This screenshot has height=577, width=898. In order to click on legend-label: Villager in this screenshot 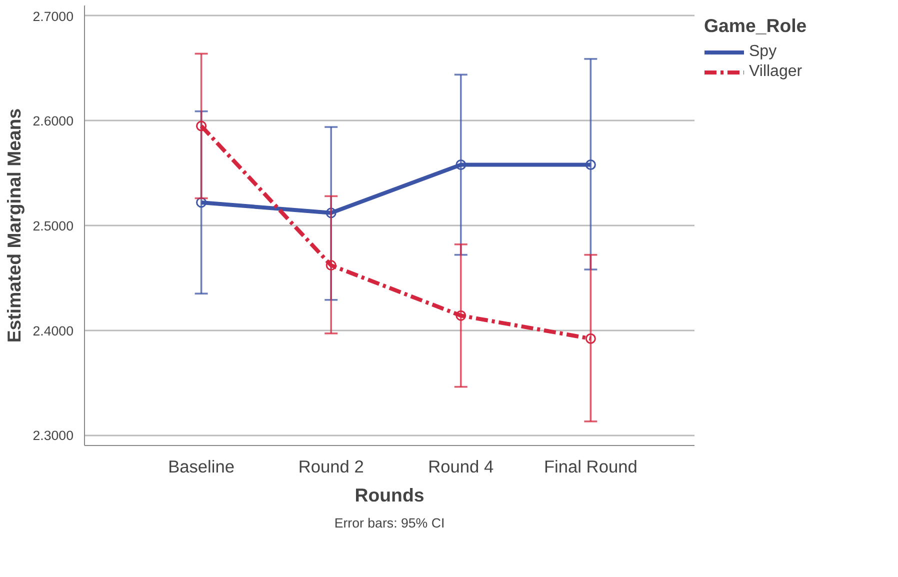, I will do `click(775, 72)`.